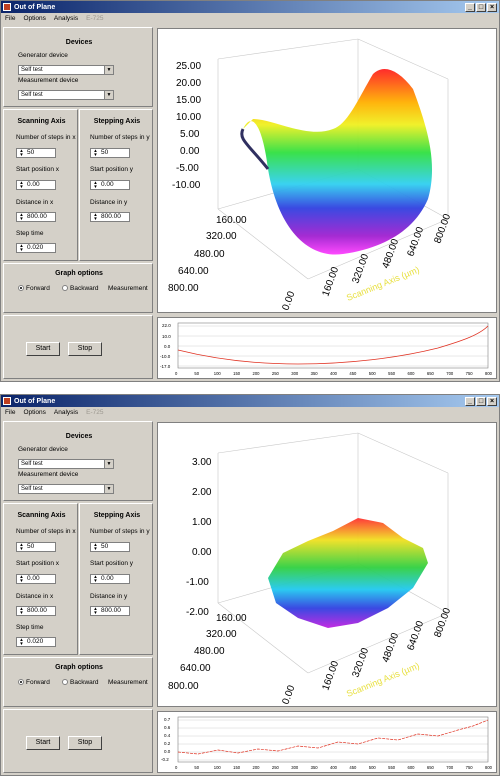 This screenshot has width=500, height=776. I want to click on scan-distance-value: 800.00, so click(37, 216).